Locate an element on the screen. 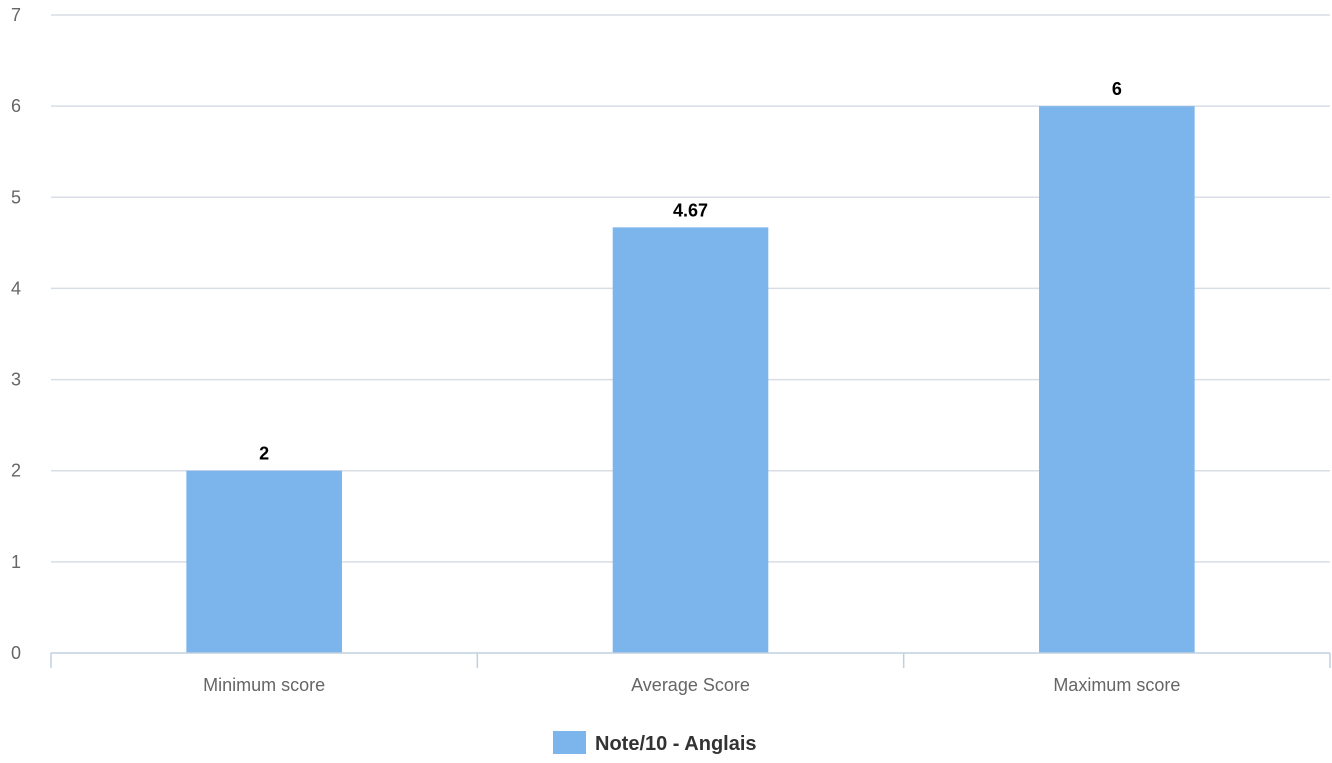 The width and height of the screenshot is (1332, 763). y-tick-label: 0 is located at coordinates (16, 653).